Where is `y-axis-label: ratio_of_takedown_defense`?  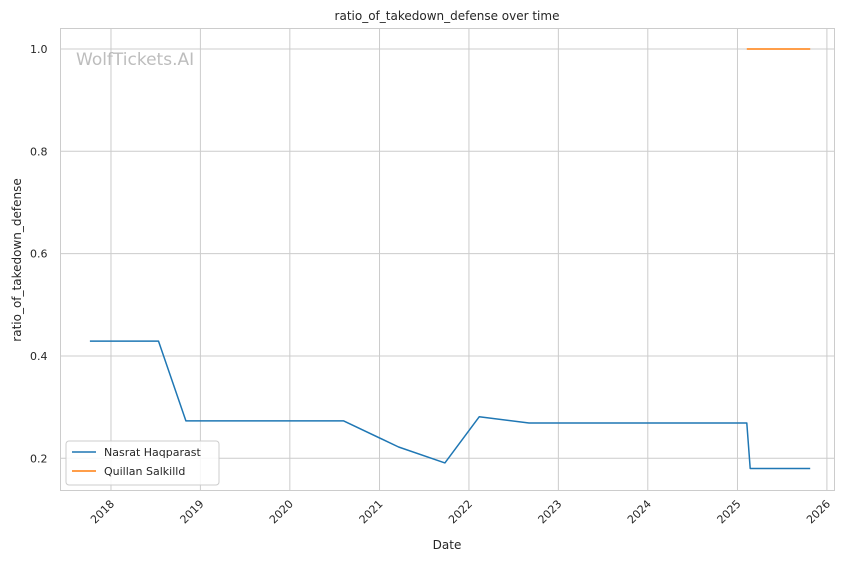 y-axis-label: ratio_of_takedown_defense is located at coordinates (17, 259).